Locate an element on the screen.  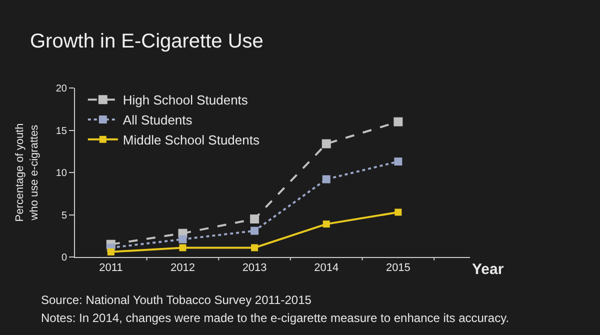
x-tick-label: 2012 is located at coordinates (182, 268).